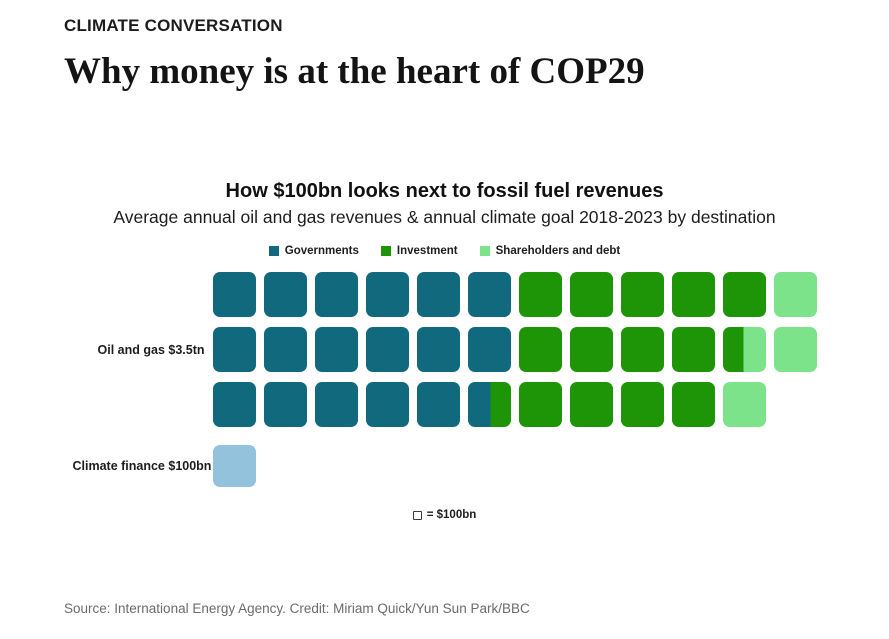 This screenshot has width=889, height=639. I want to click on legend-item: Governments, so click(313, 251).